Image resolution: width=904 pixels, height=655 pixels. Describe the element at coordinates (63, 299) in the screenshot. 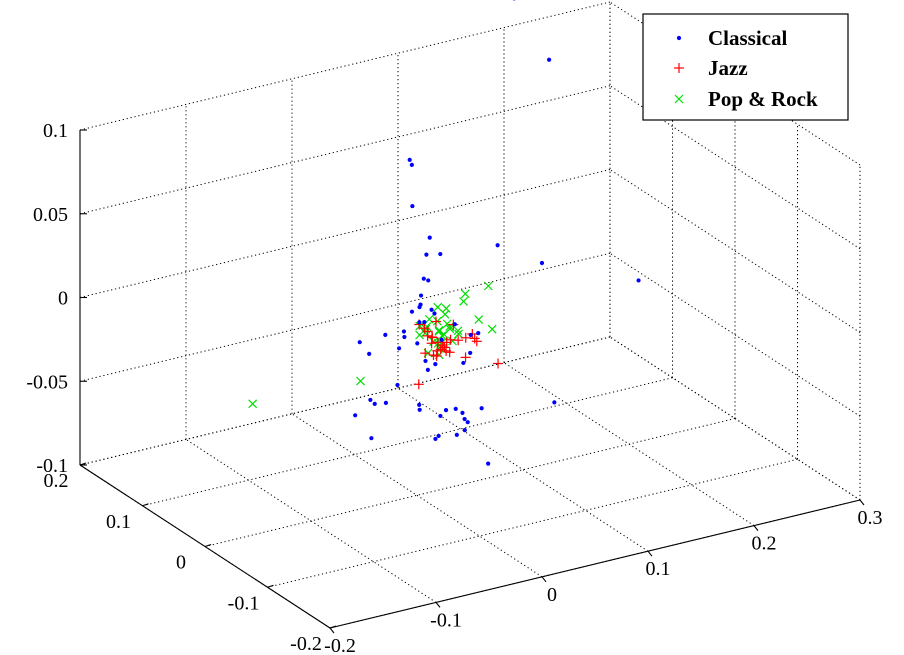

I see `z-tick-label: 0` at that location.